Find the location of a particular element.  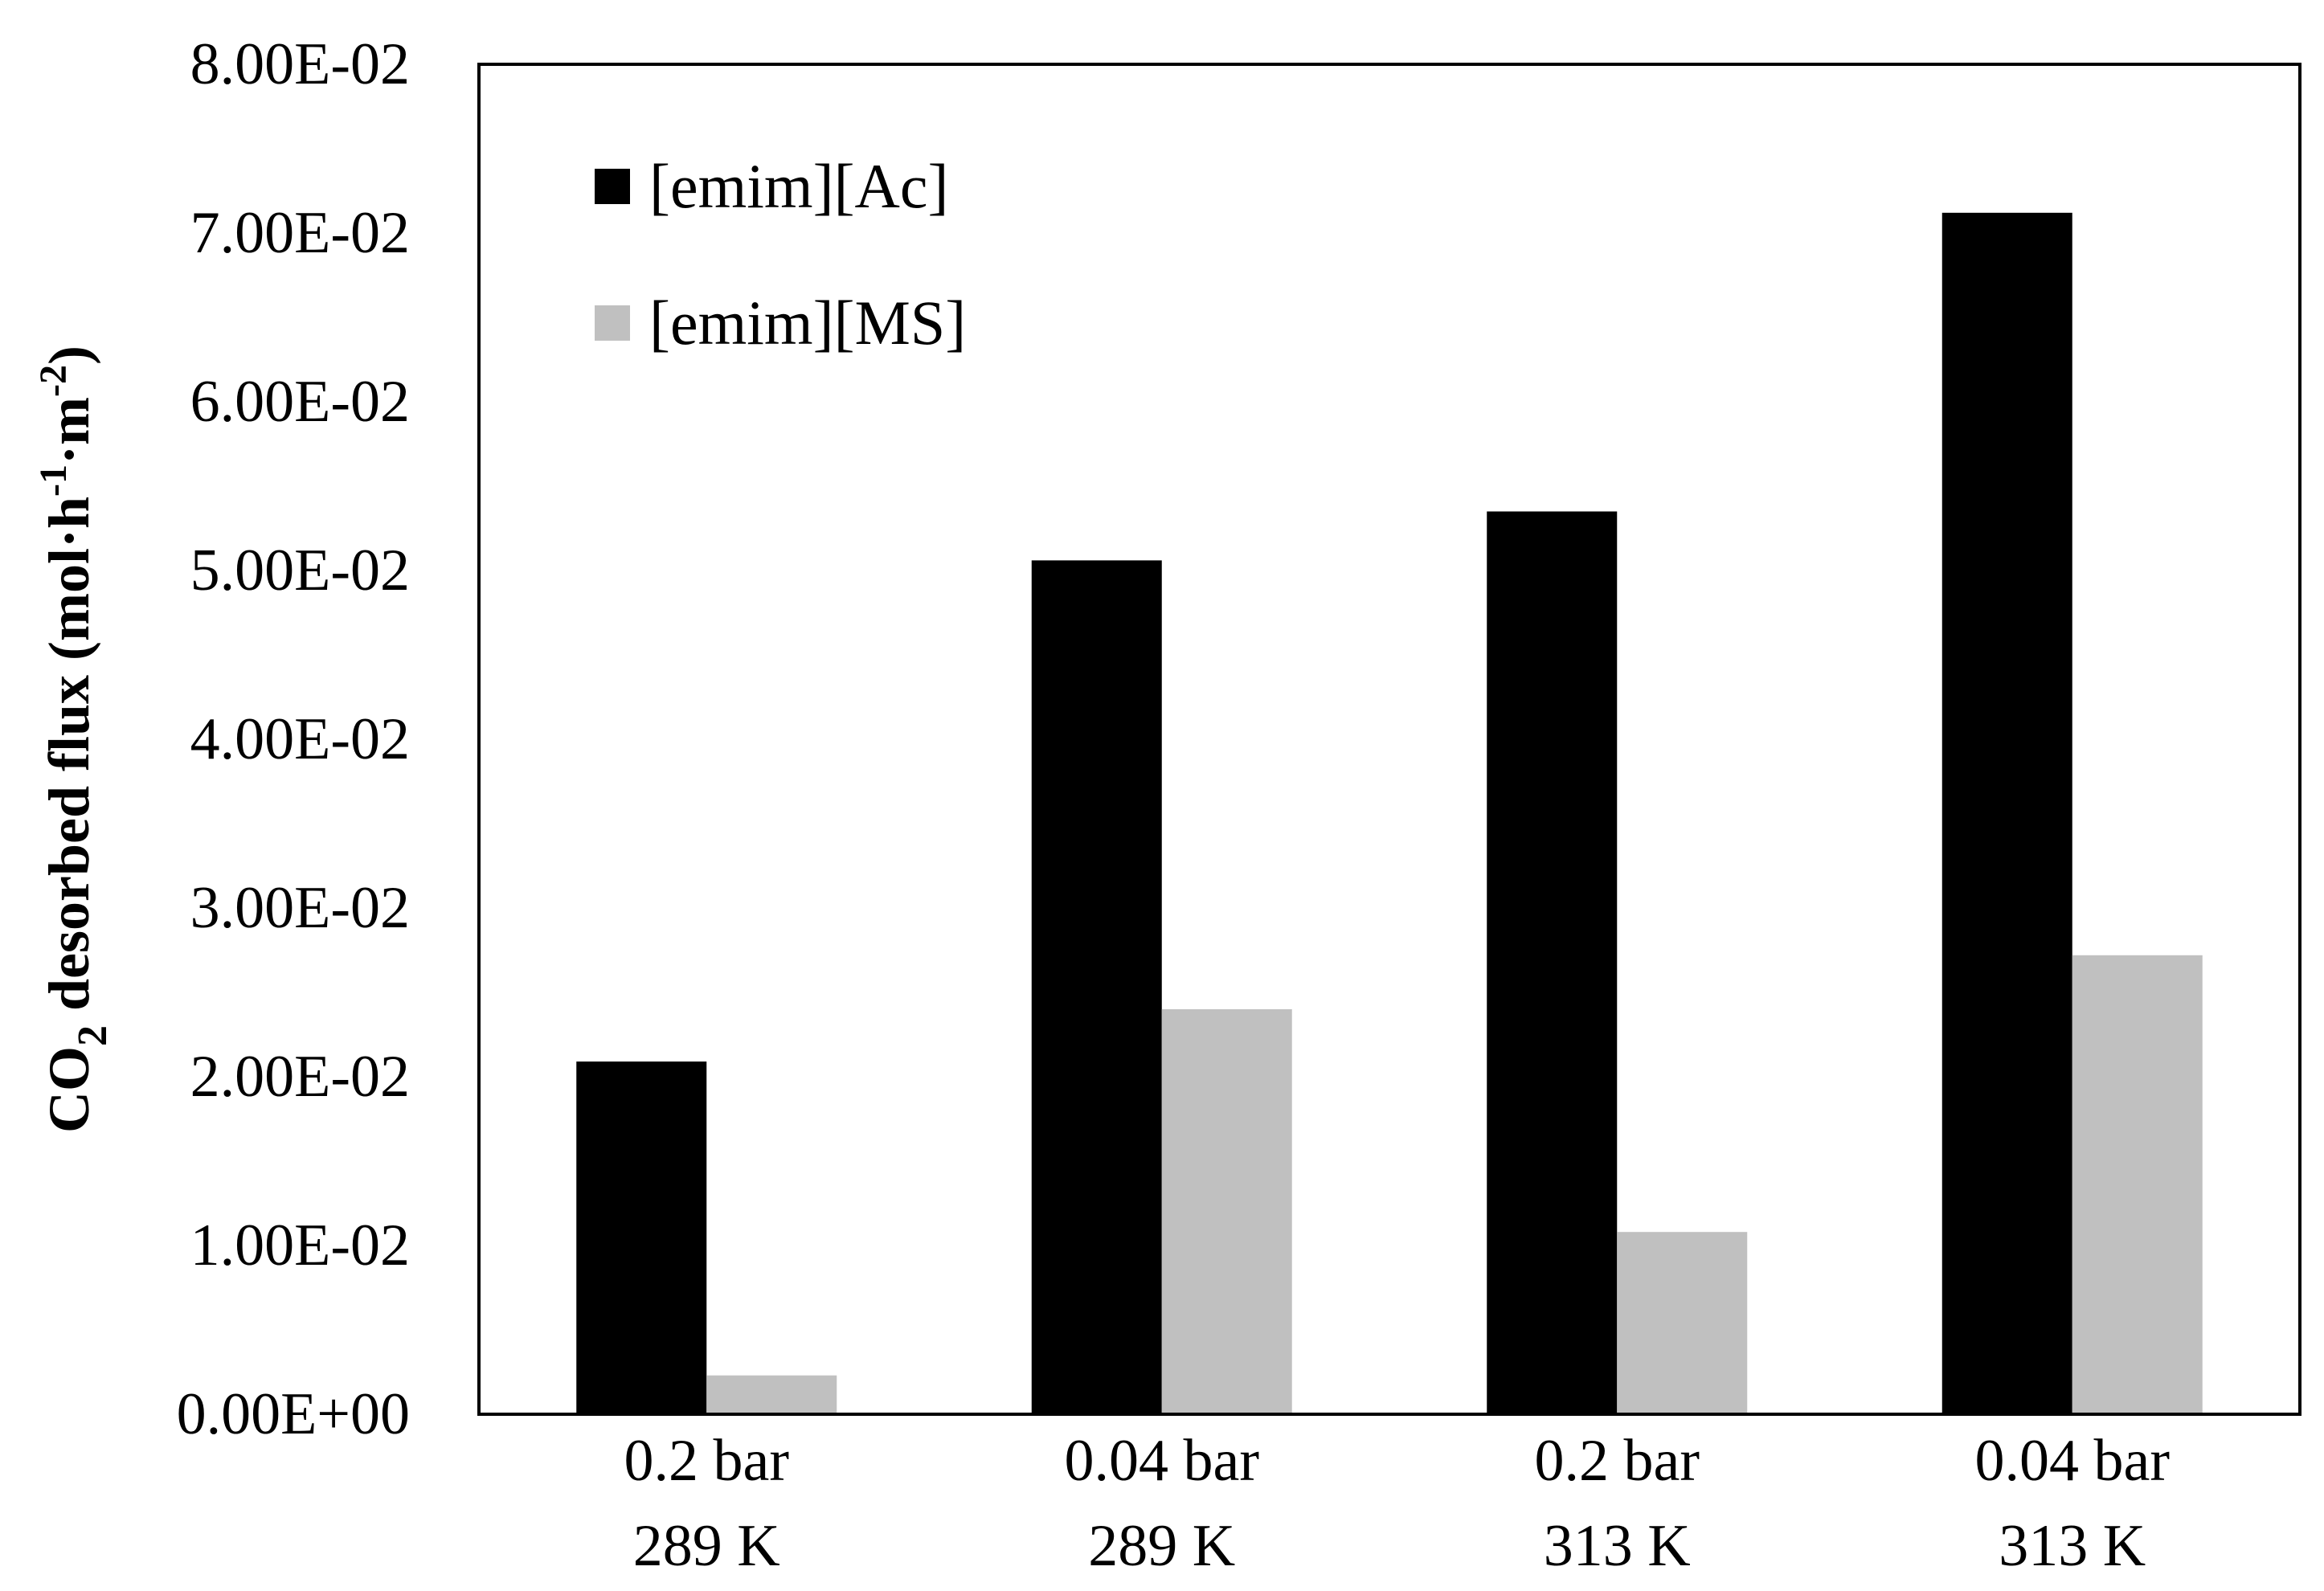

legend: [emim][Ac] [emim][MS] is located at coordinates (780, 254).